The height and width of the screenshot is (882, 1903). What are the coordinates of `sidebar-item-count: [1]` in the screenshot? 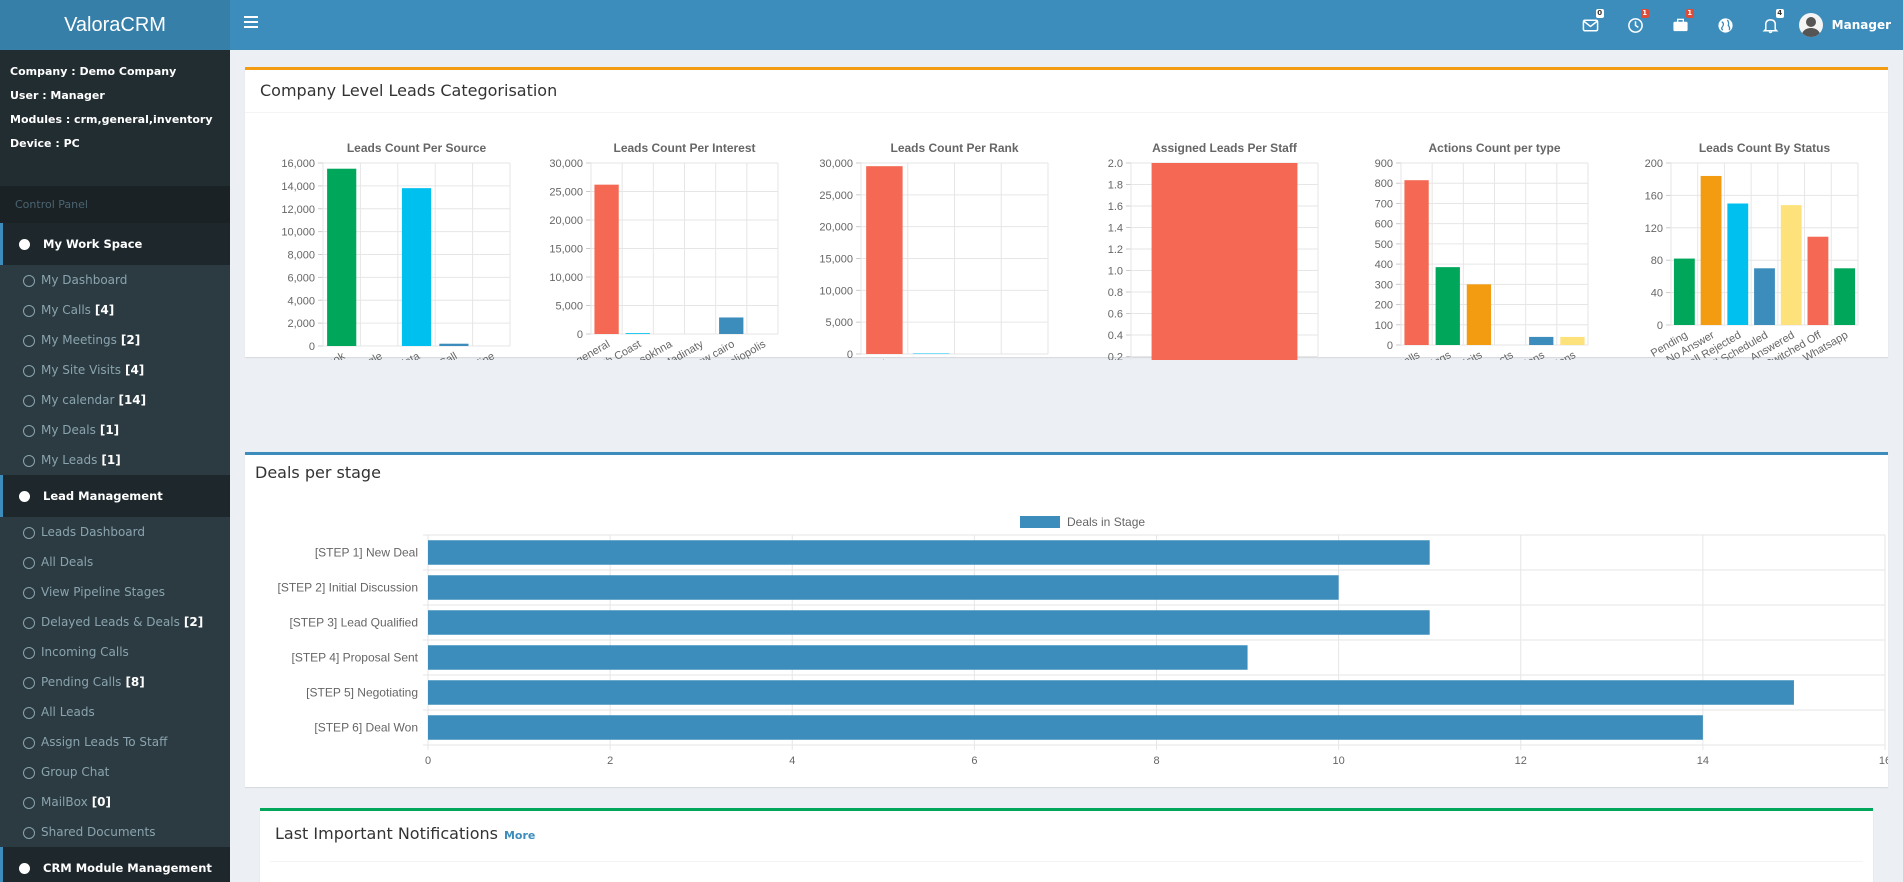 It's located at (109, 430).